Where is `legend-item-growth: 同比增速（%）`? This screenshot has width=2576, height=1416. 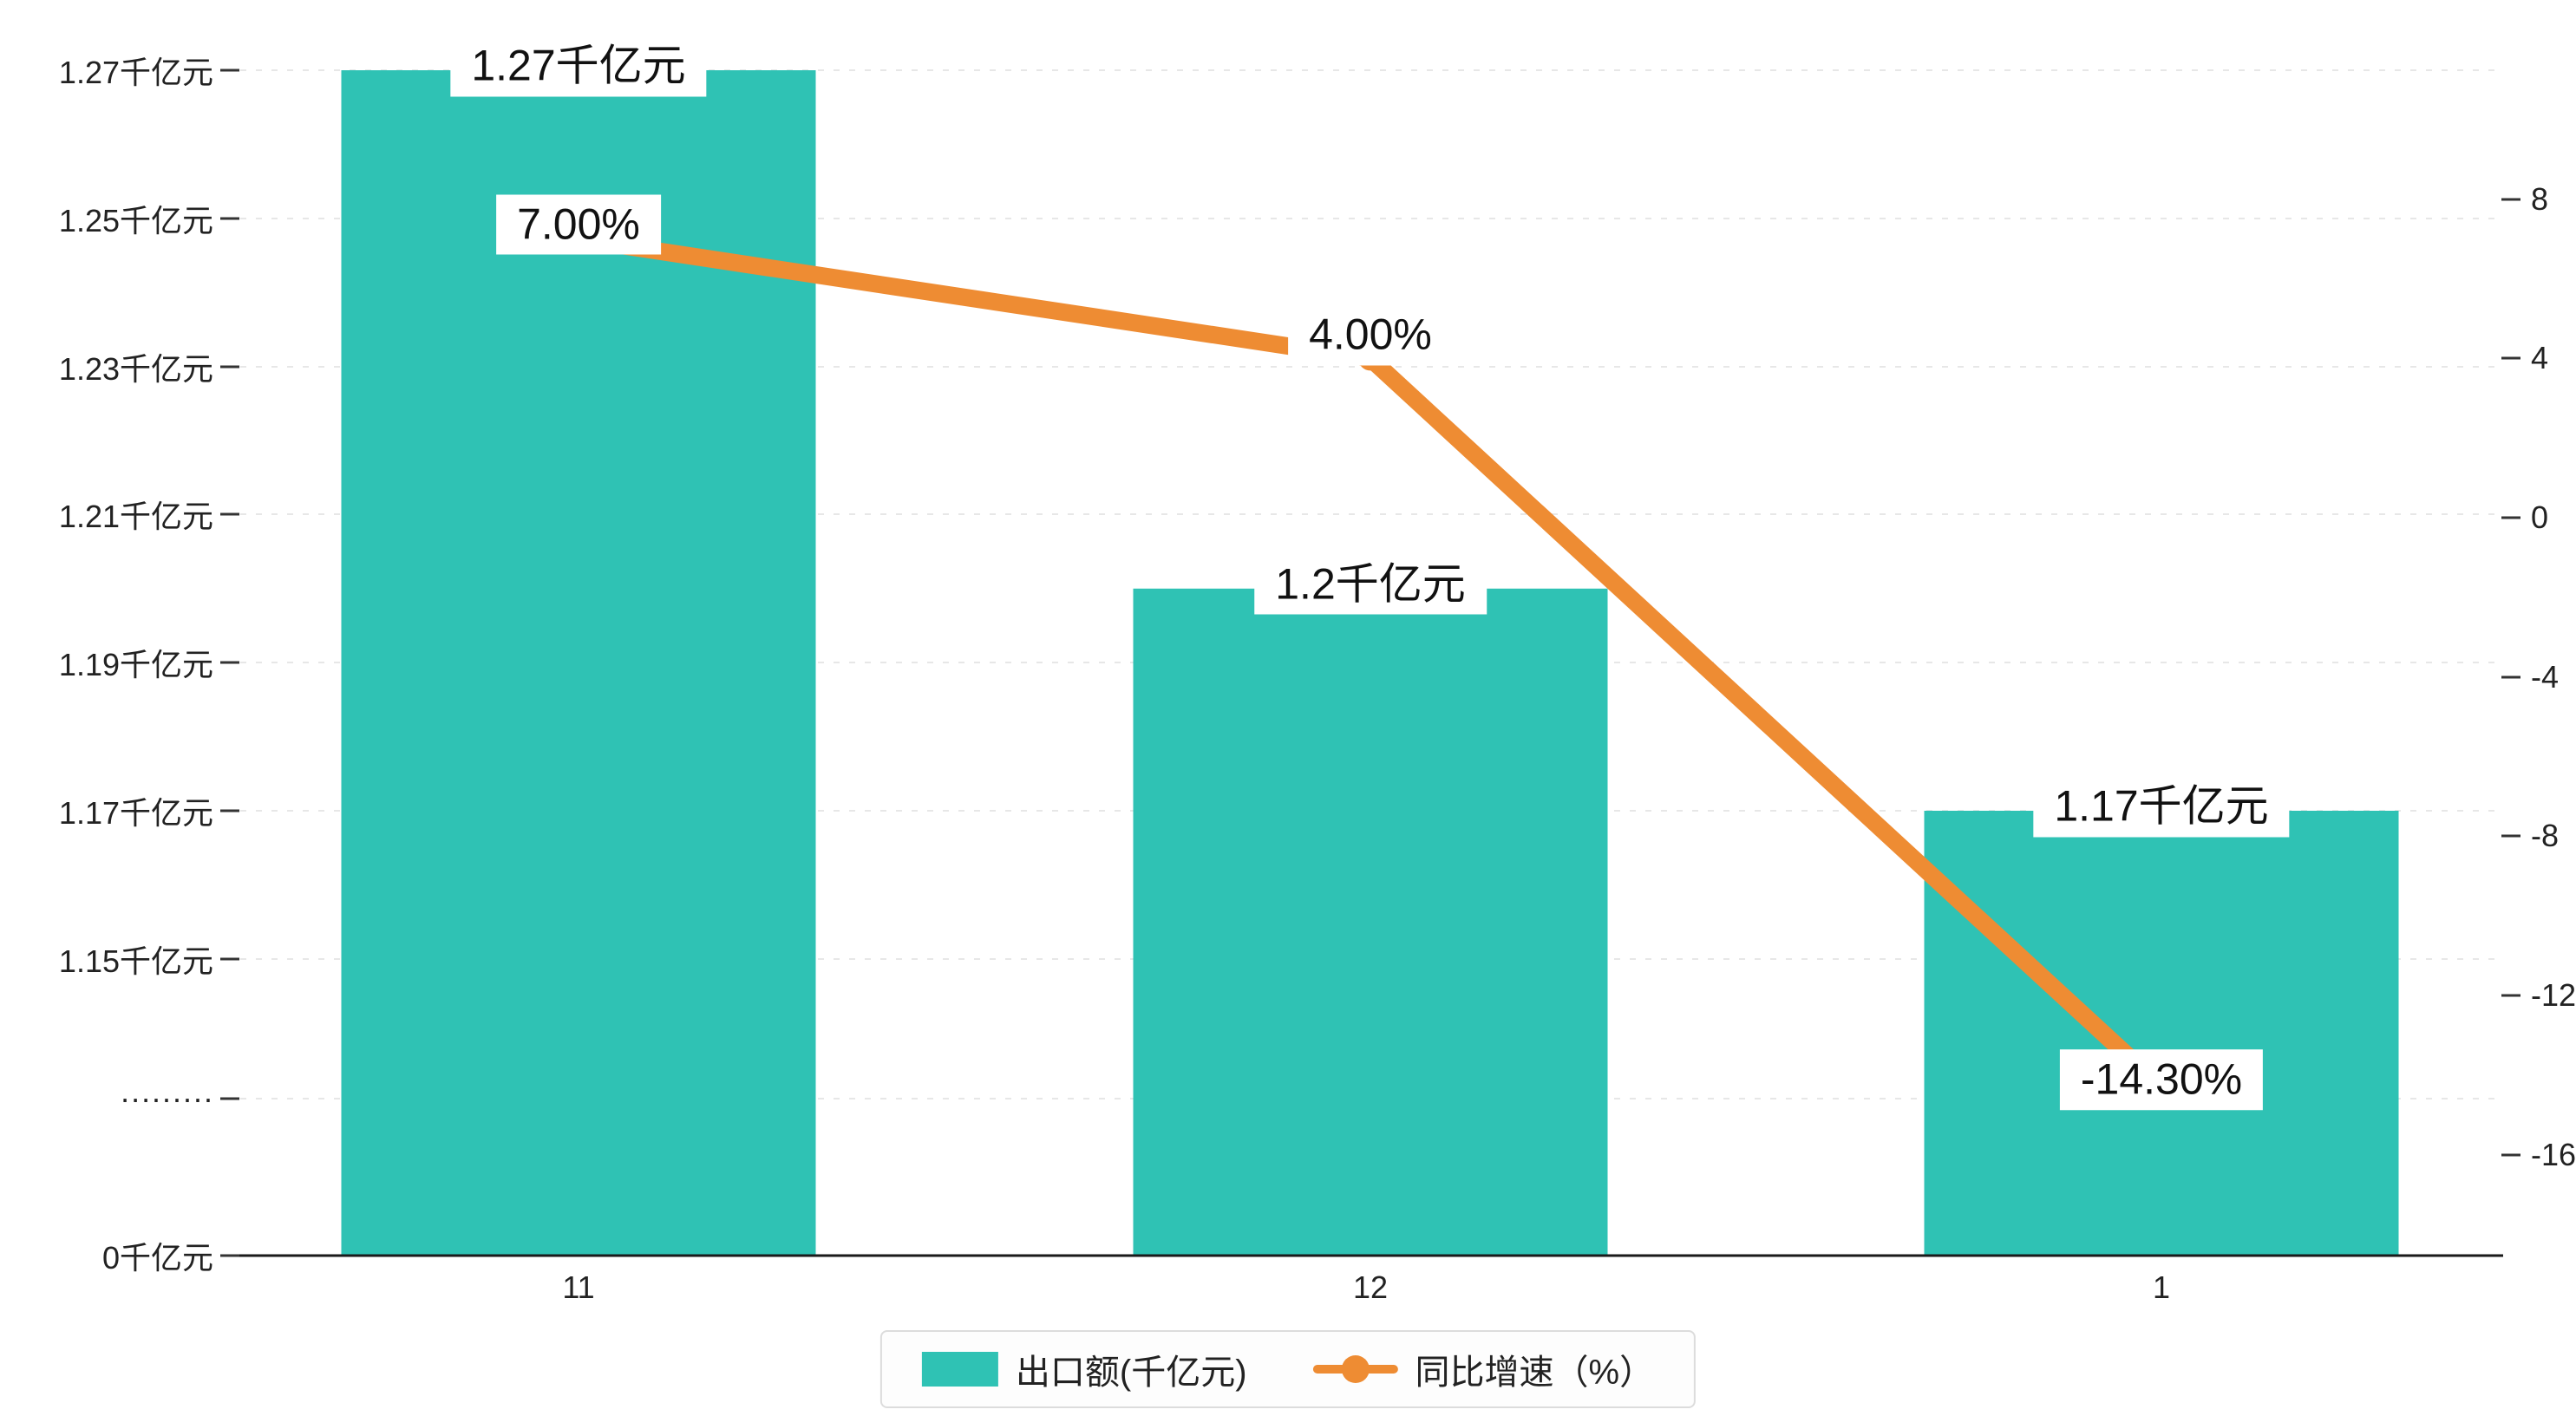 legend-item-growth: 同比增速（%） is located at coordinates (1484, 1369).